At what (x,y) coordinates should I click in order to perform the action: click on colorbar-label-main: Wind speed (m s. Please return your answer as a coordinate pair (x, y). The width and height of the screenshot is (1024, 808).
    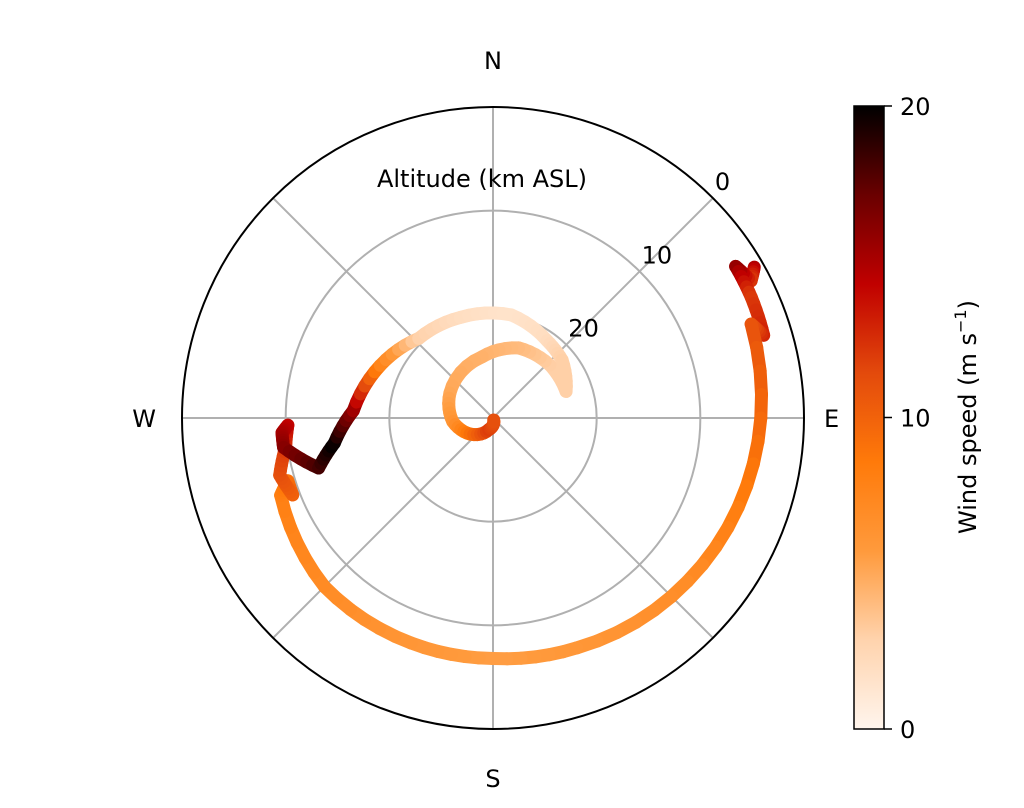
    Looking at the image, I should click on (968, 433).